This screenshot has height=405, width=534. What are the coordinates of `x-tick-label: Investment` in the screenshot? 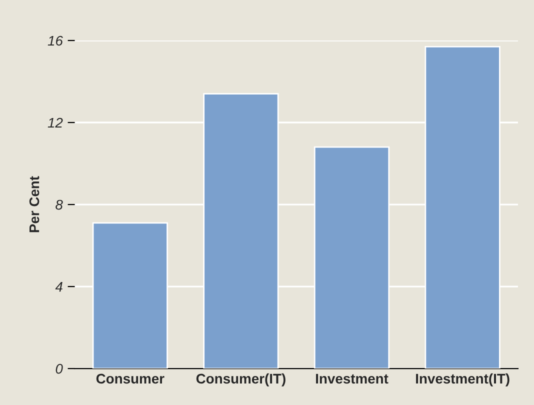 It's located at (352, 379).